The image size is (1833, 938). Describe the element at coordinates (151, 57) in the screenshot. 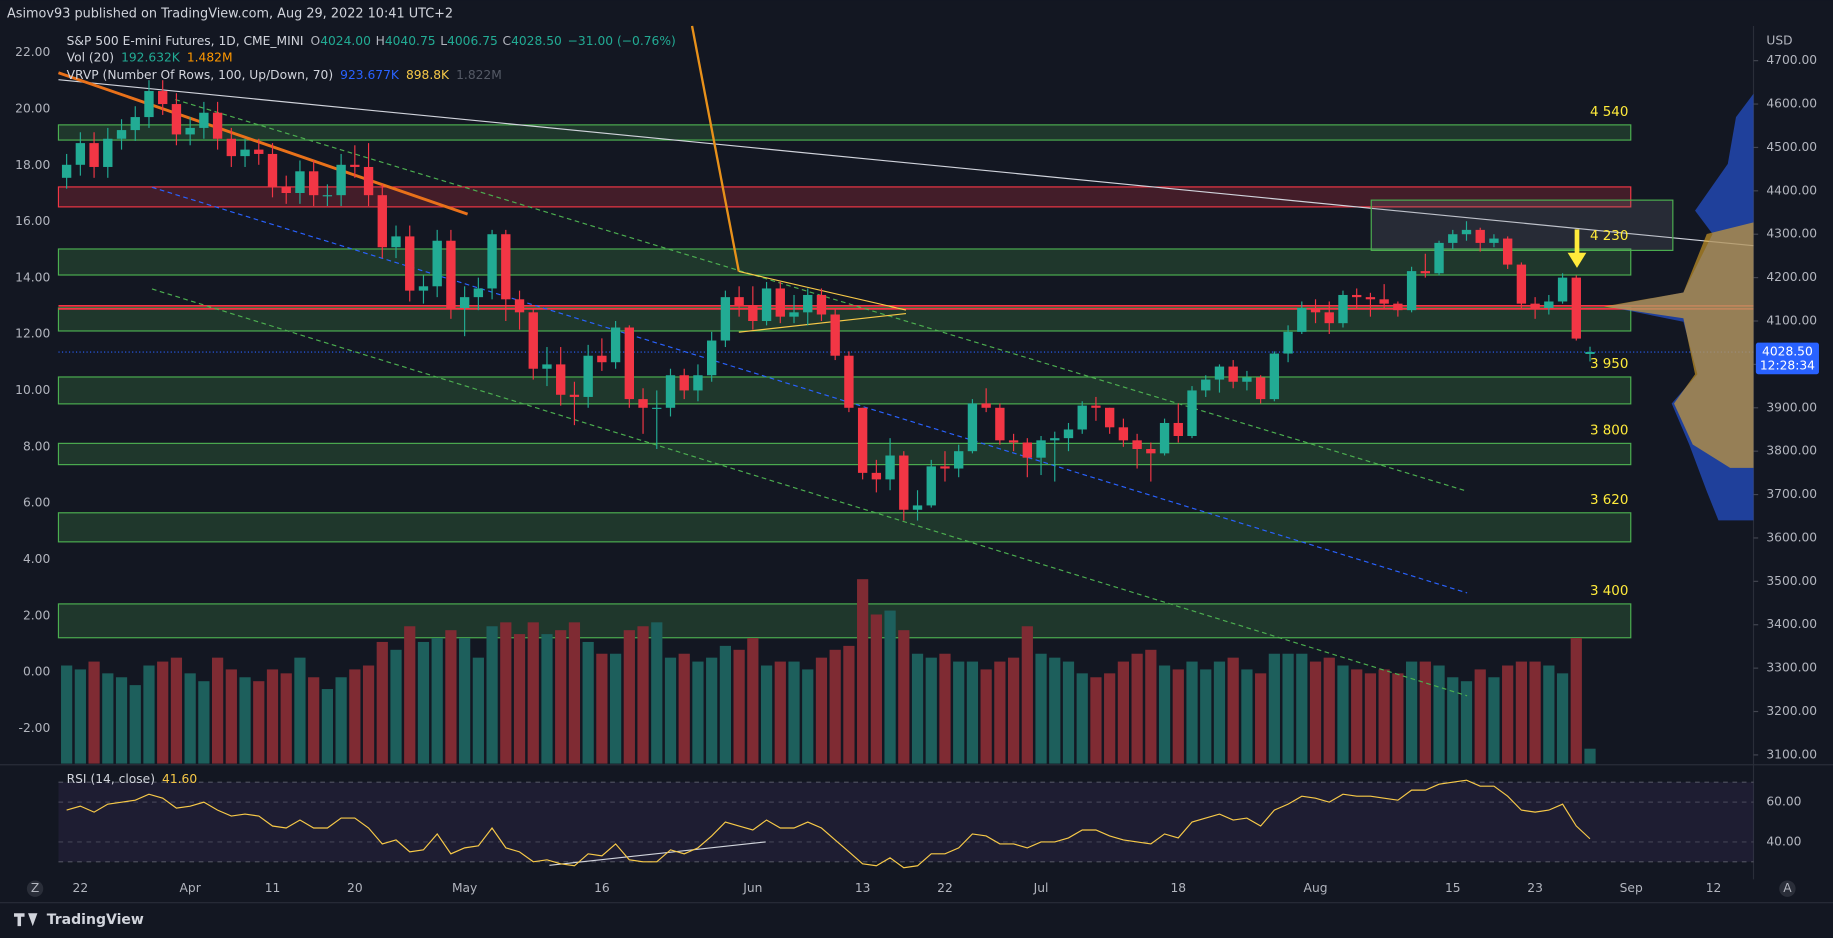

I see `volume-readout: 192.632K` at that location.